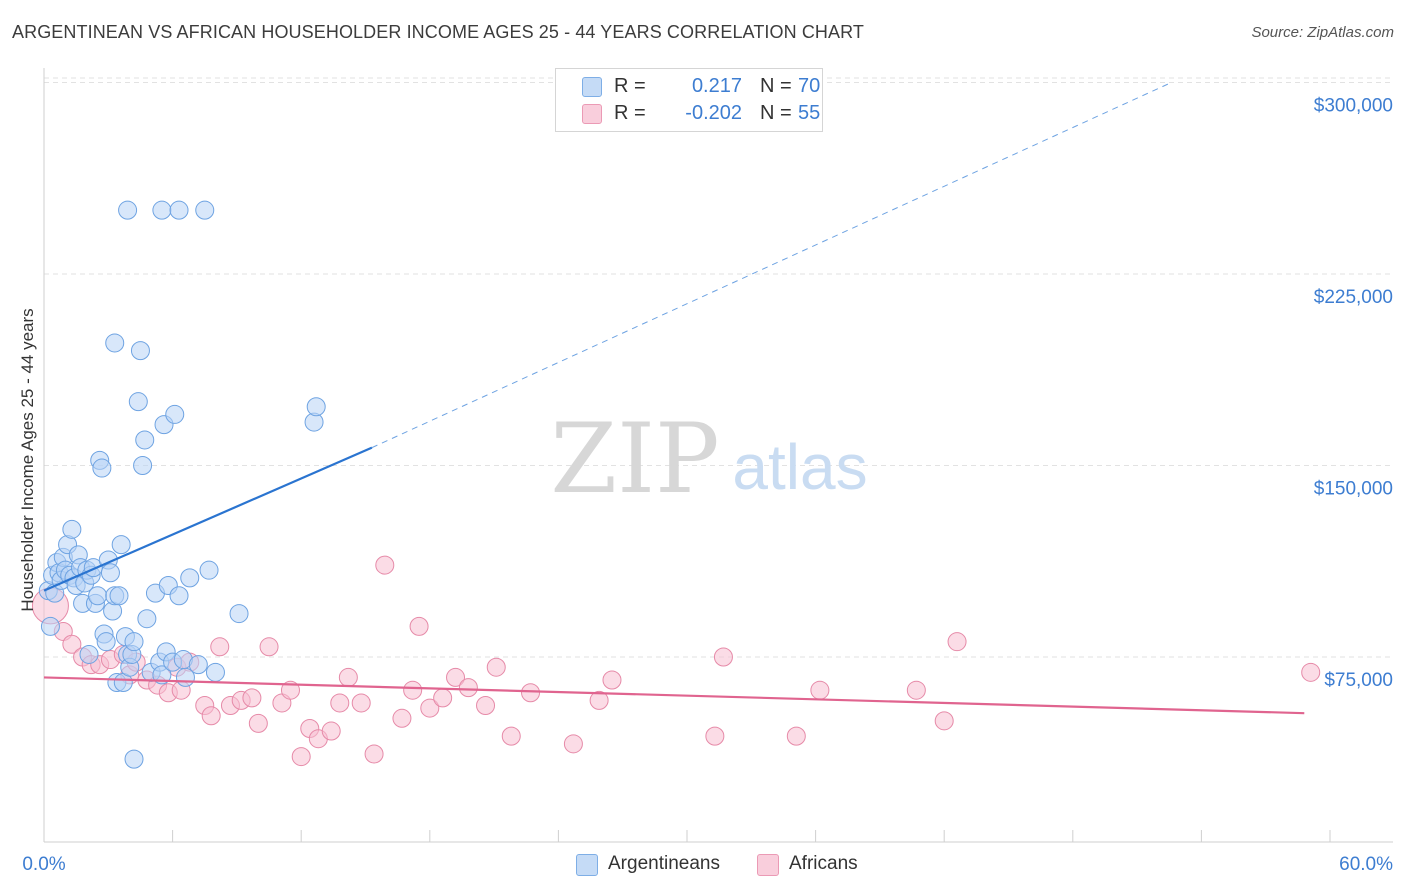 This screenshot has height=892, width=1406. What do you see at coordinates (208, 519) in the screenshot?
I see `argentineans-trend-line` at bounding box center [208, 519].